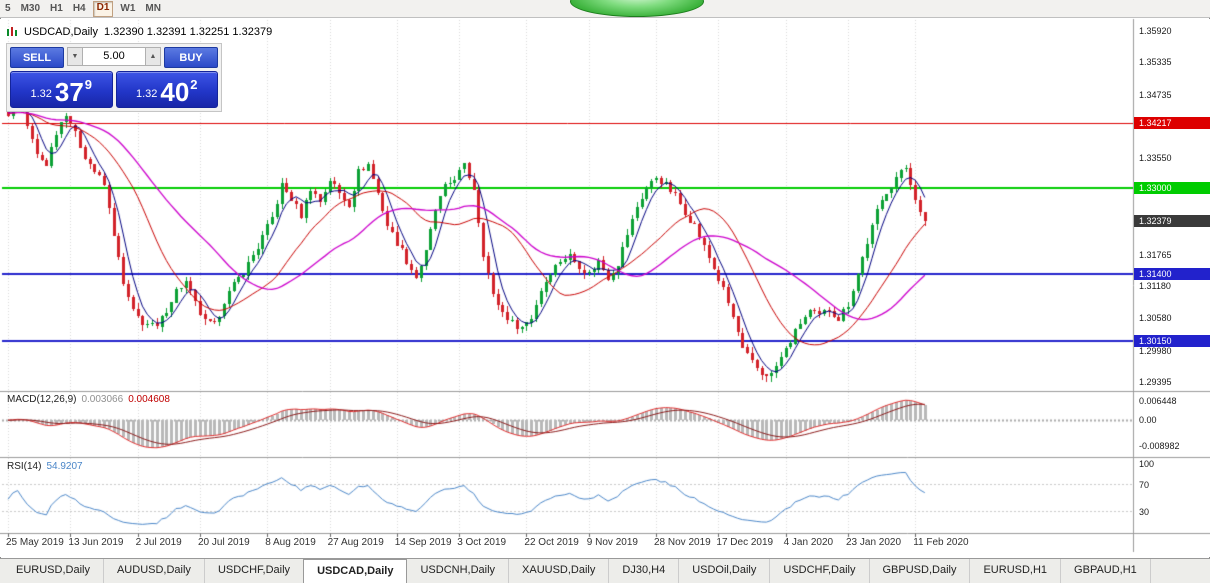 The image size is (1210, 583). I want to click on volume-increment-icon: ▲, so click(153, 56).